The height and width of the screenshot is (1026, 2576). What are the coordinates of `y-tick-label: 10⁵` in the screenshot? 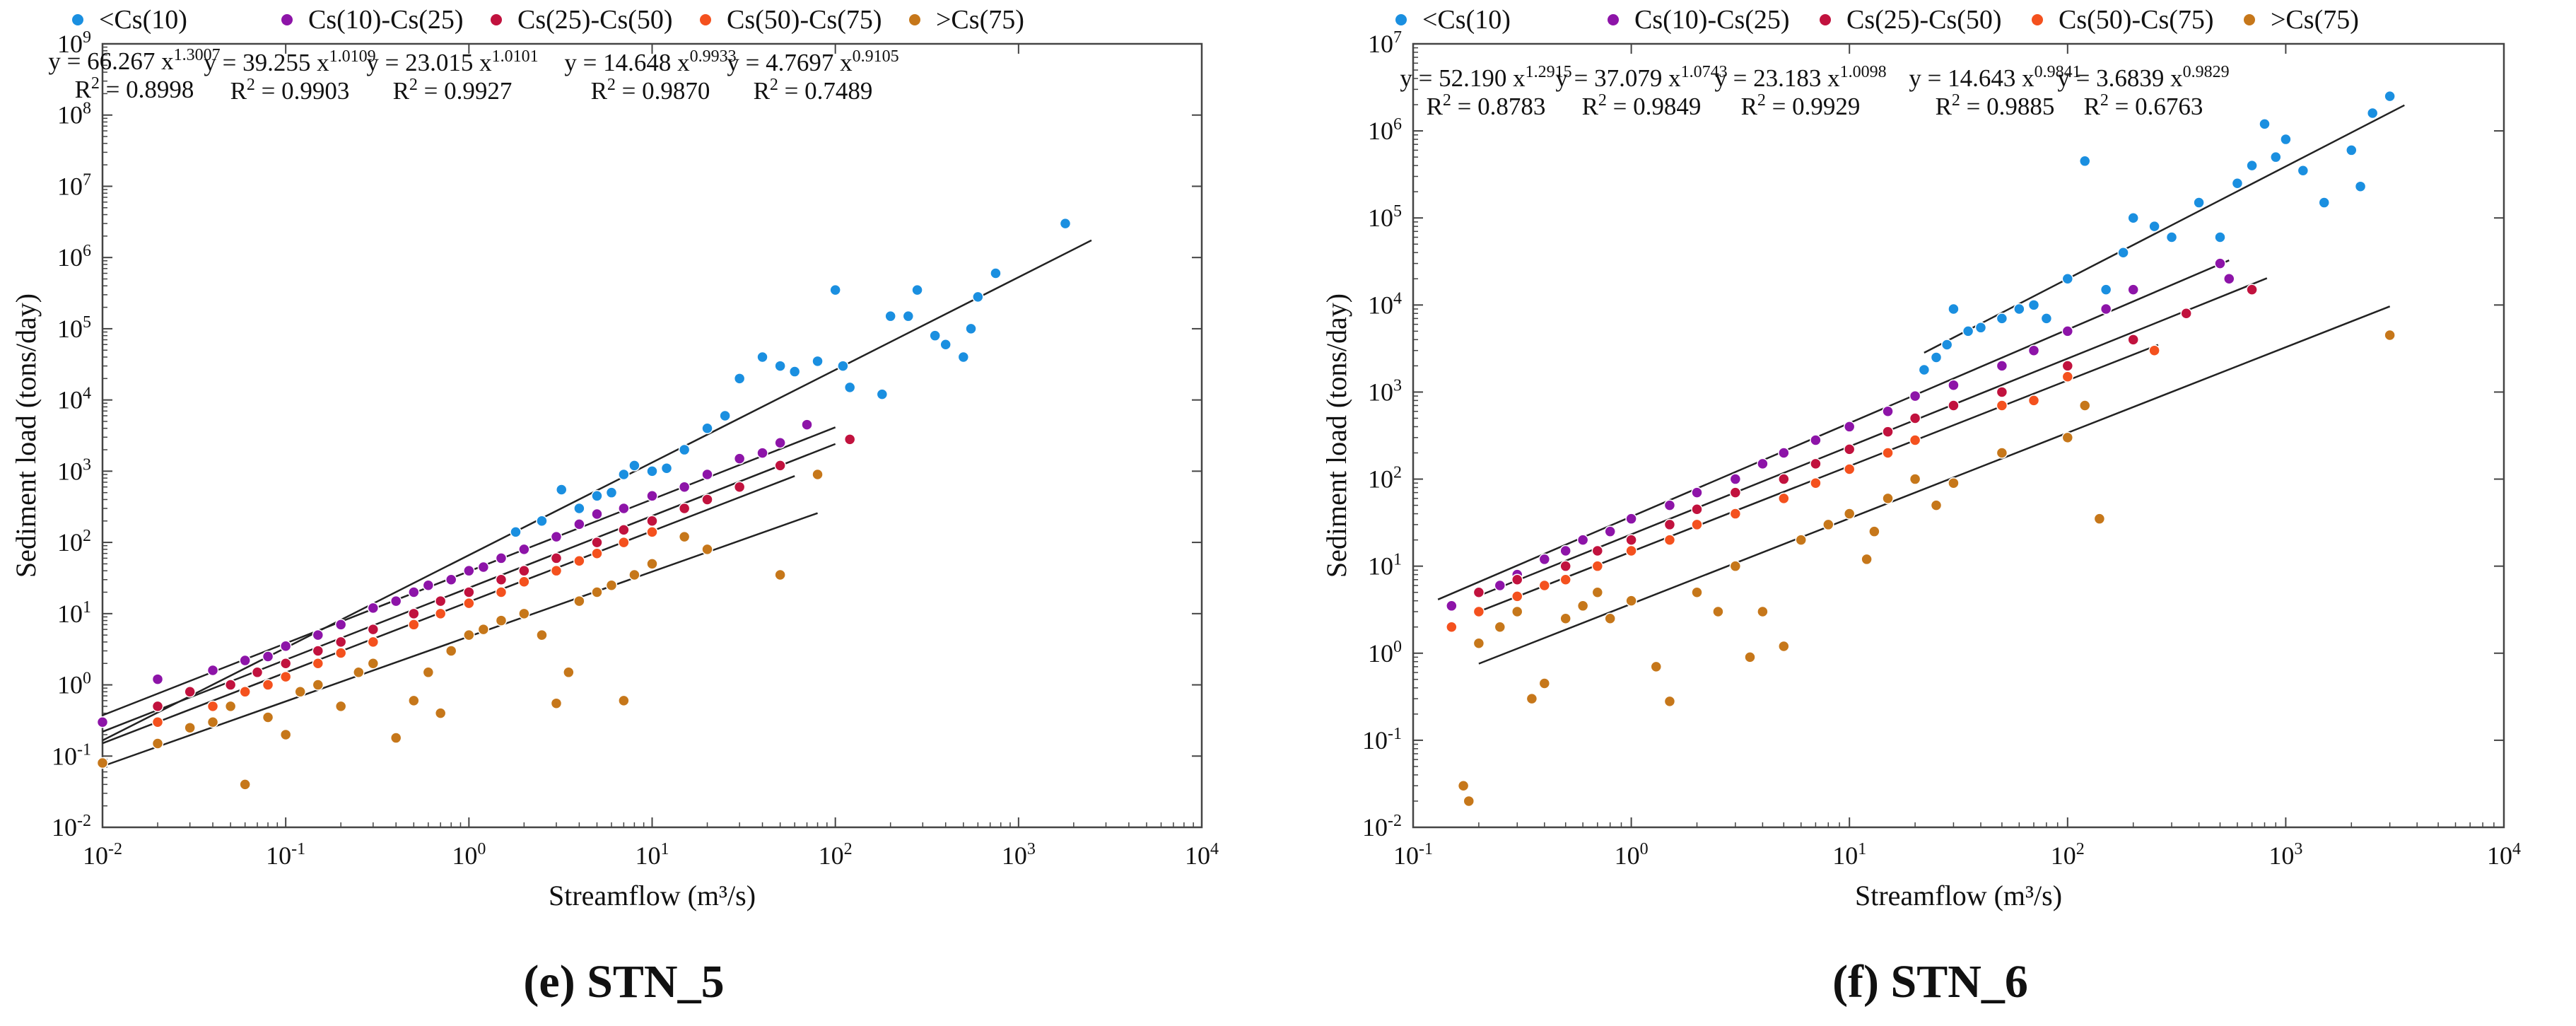 It's located at (1385, 217).